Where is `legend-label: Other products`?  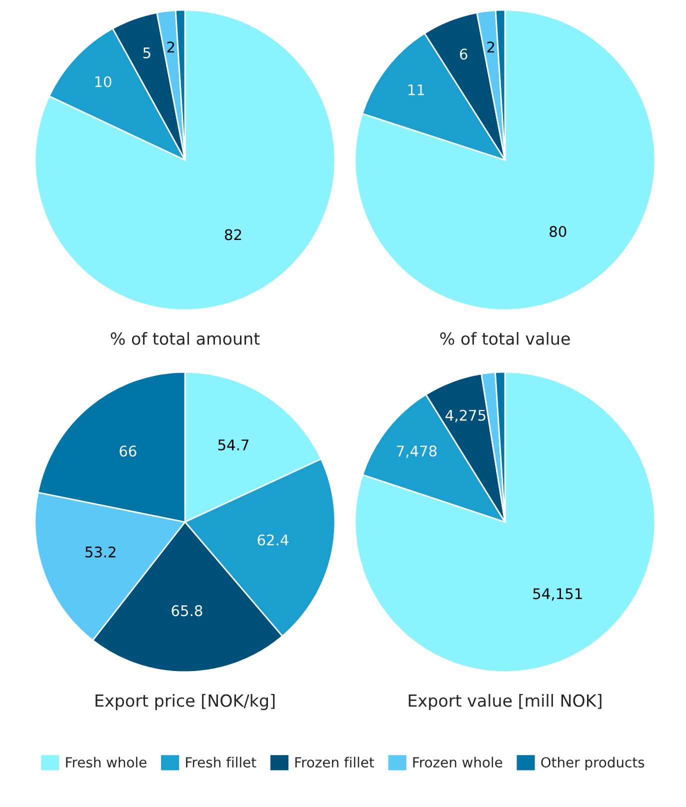
legend-label: Other products is located at coordinates (592, 763).